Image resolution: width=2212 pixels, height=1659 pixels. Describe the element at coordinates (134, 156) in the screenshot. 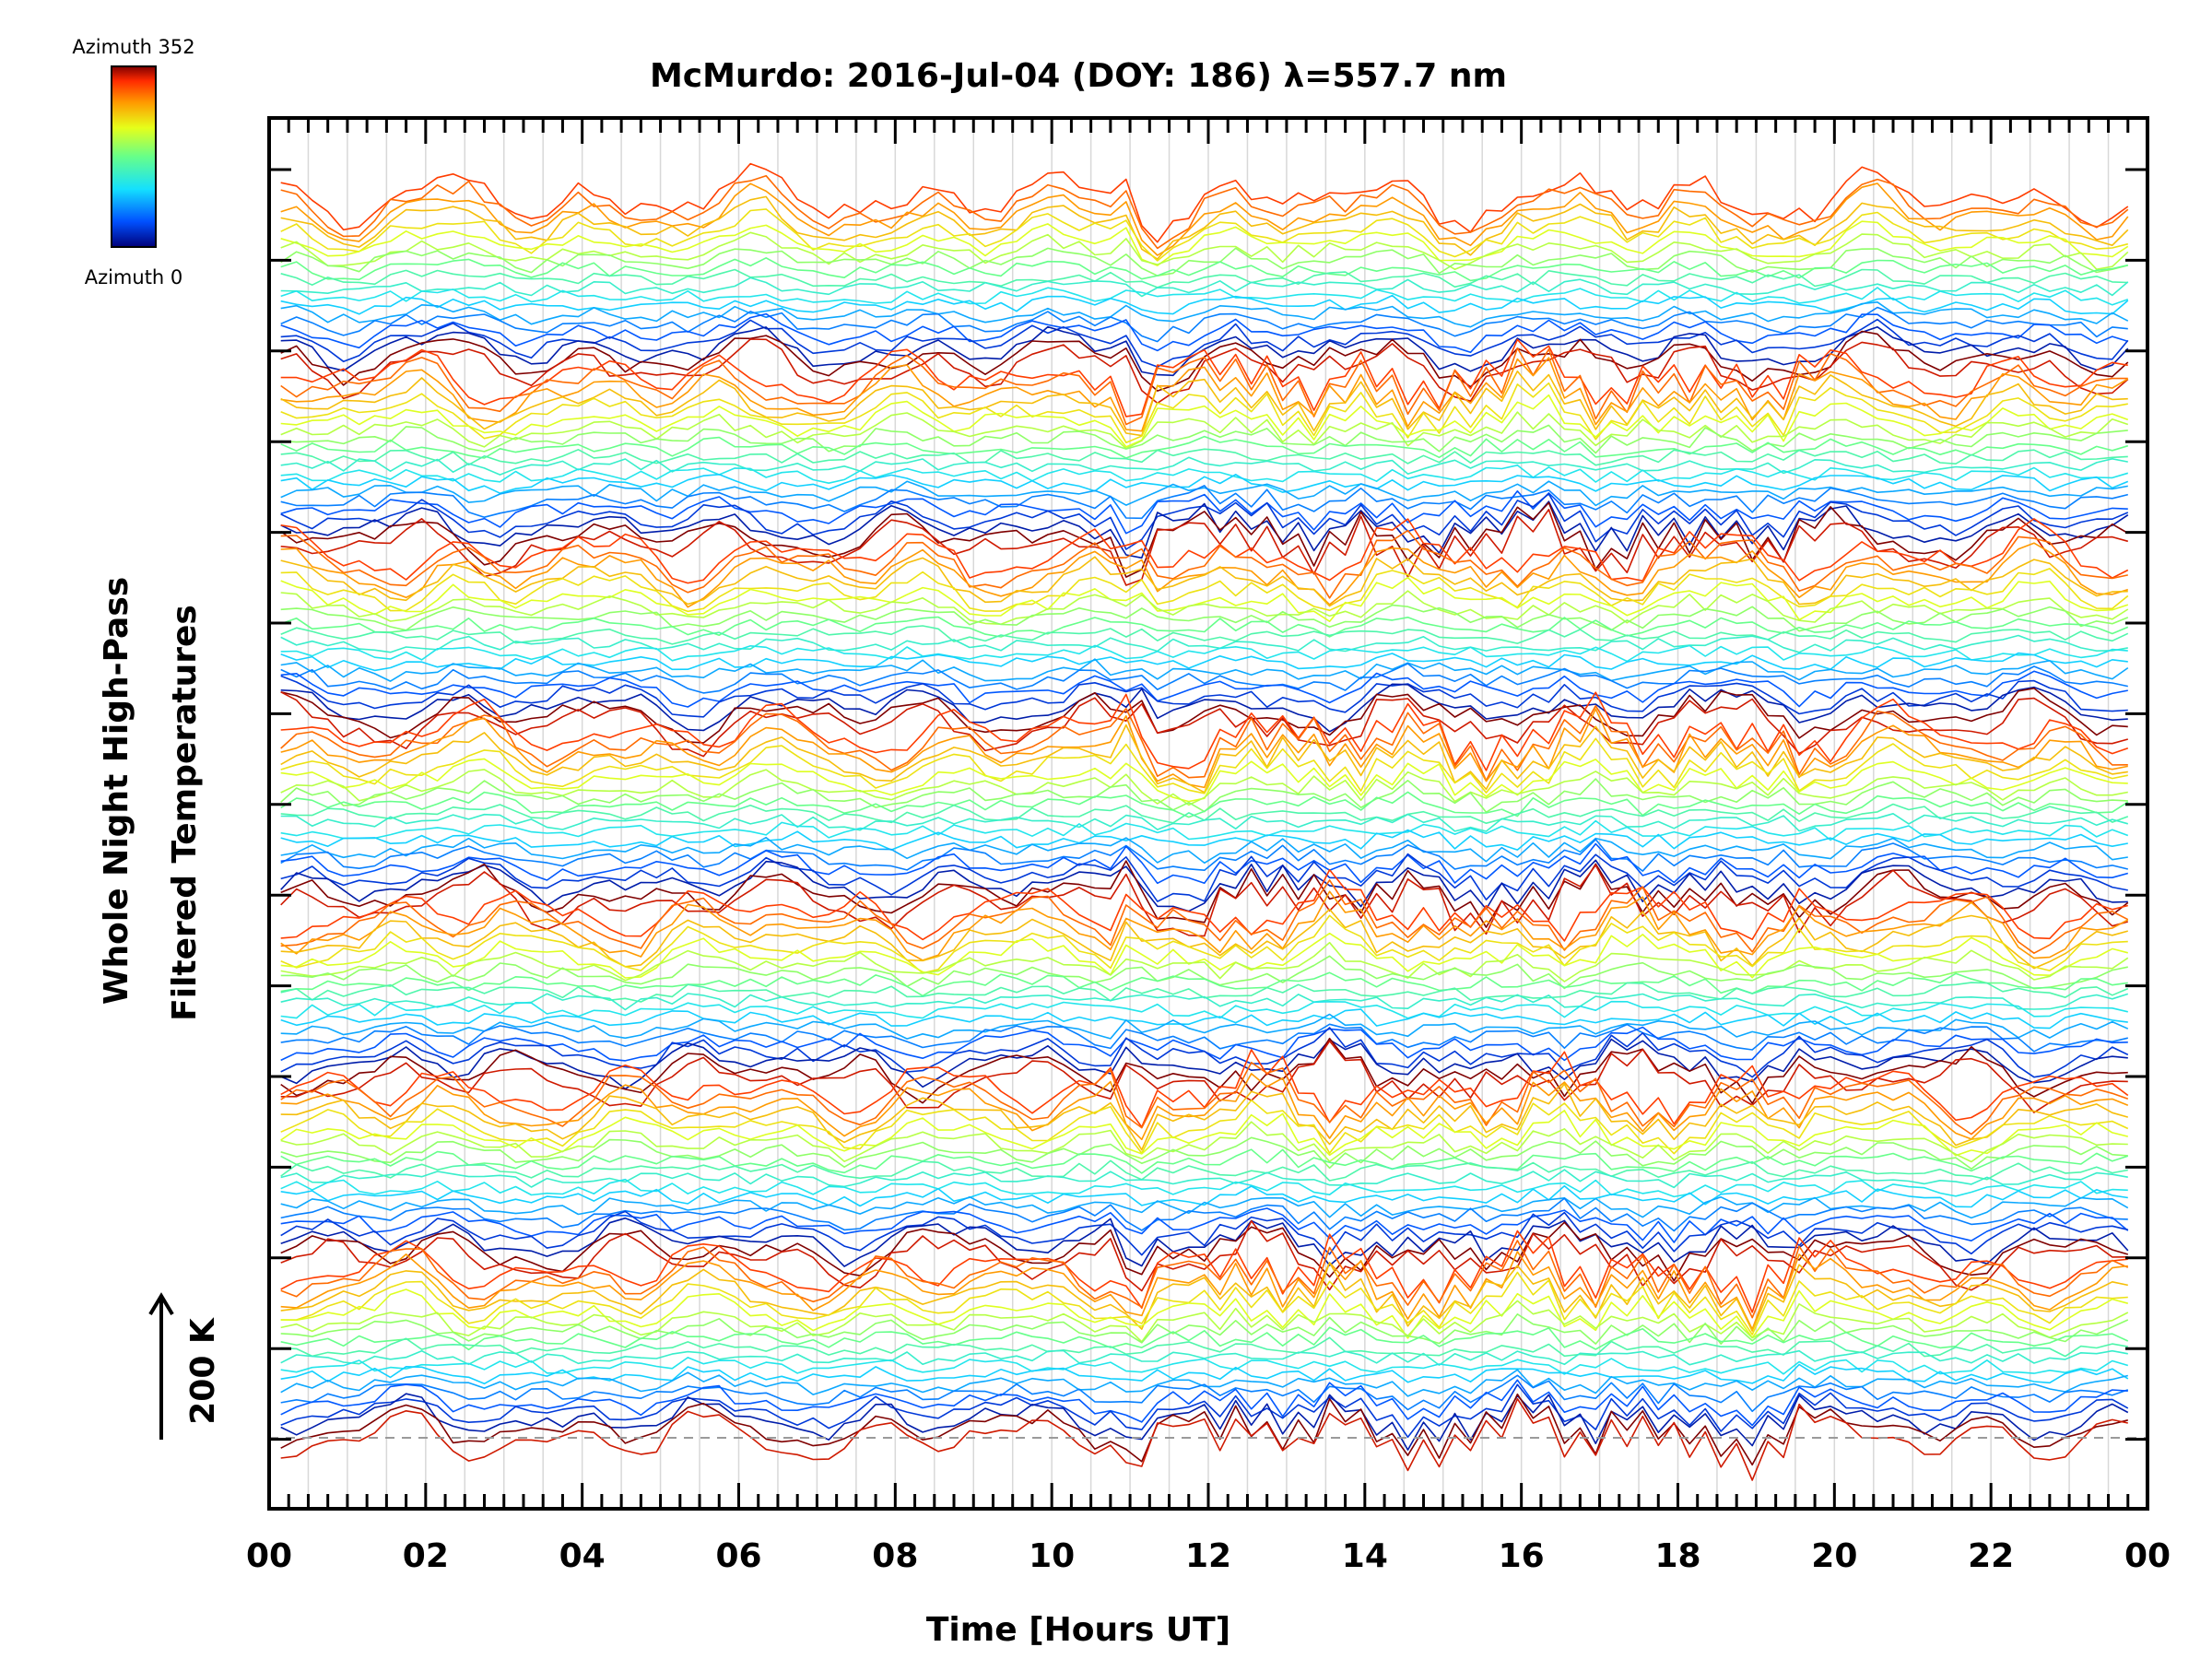

I see `colorbar-swatch` at that location.